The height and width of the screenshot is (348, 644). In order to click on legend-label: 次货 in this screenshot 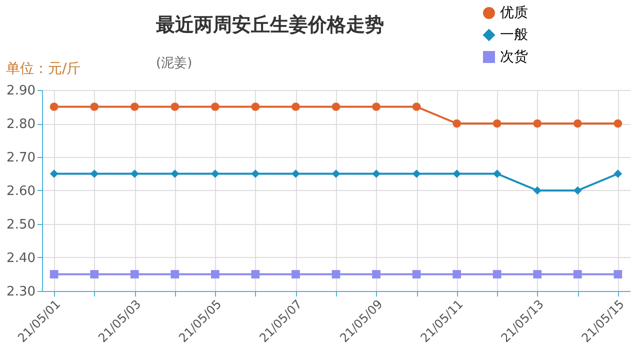, I will do `click(514, 57)`.